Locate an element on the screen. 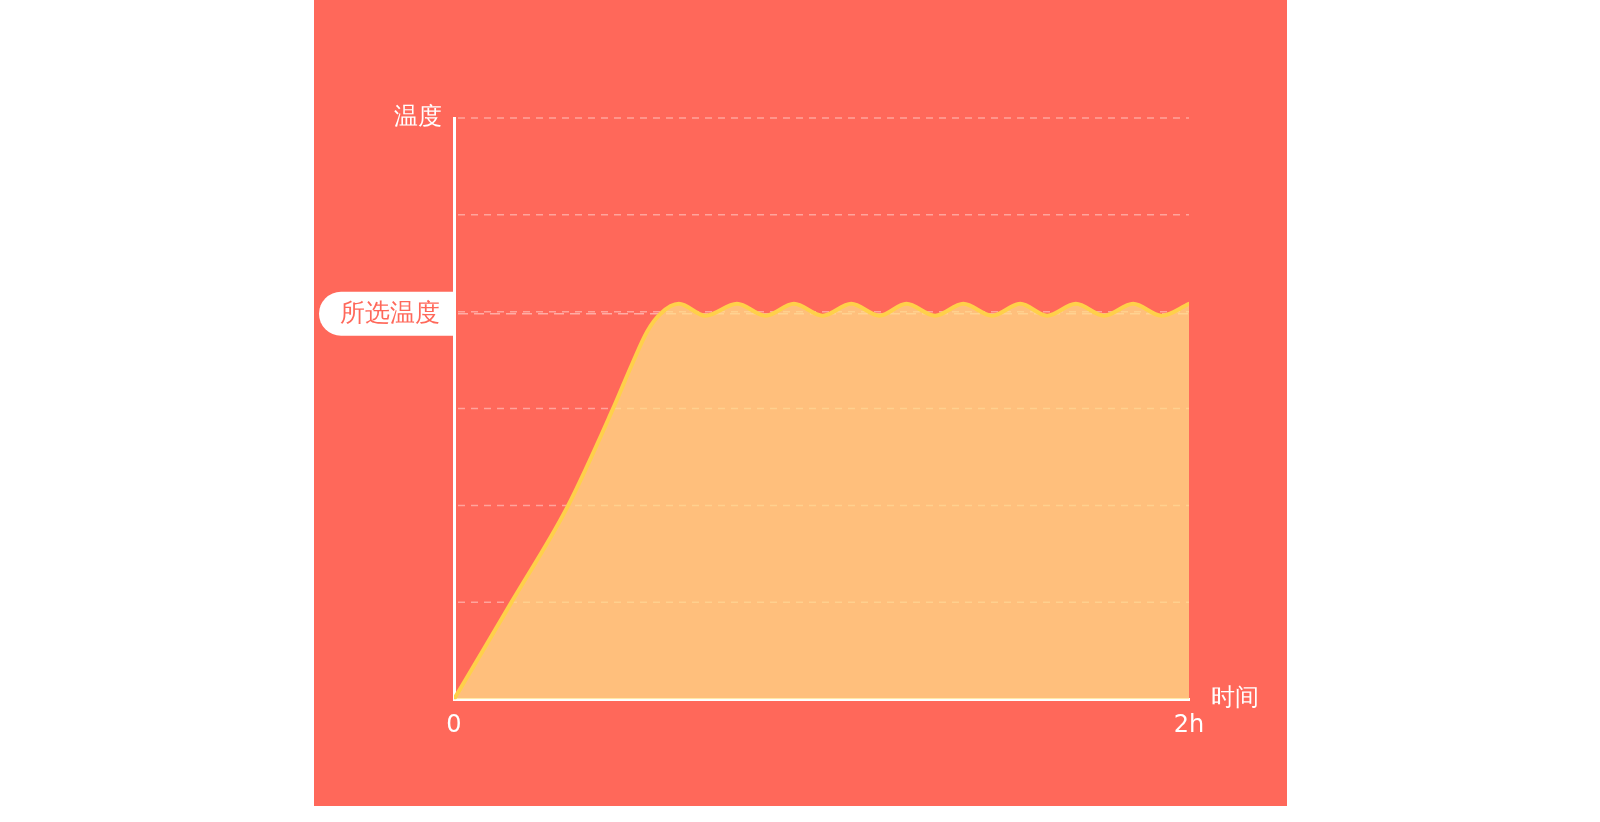 Image resolution: width=1600 pixels, height=822 pixels. ref-line-label: 所选温度 is located at coordinates (390, 313).